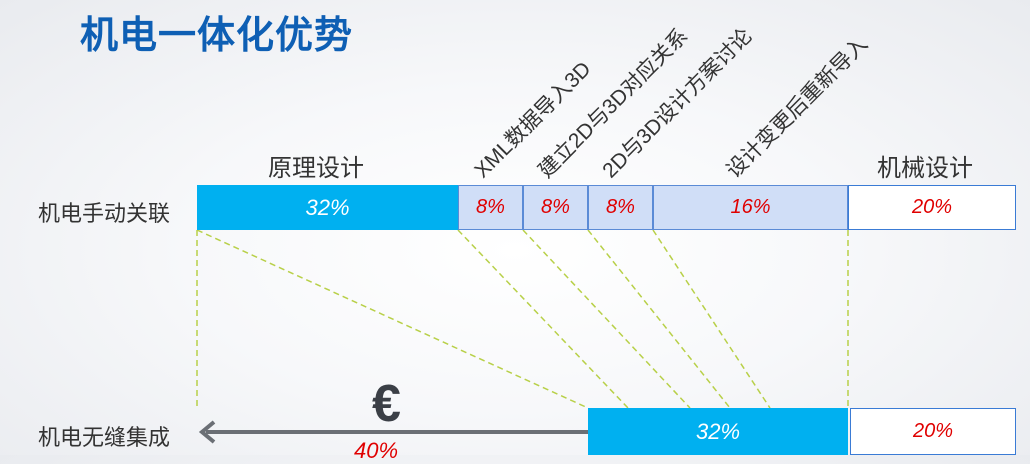  I want to click on saving-percentage: 40%, so click(376, 450).